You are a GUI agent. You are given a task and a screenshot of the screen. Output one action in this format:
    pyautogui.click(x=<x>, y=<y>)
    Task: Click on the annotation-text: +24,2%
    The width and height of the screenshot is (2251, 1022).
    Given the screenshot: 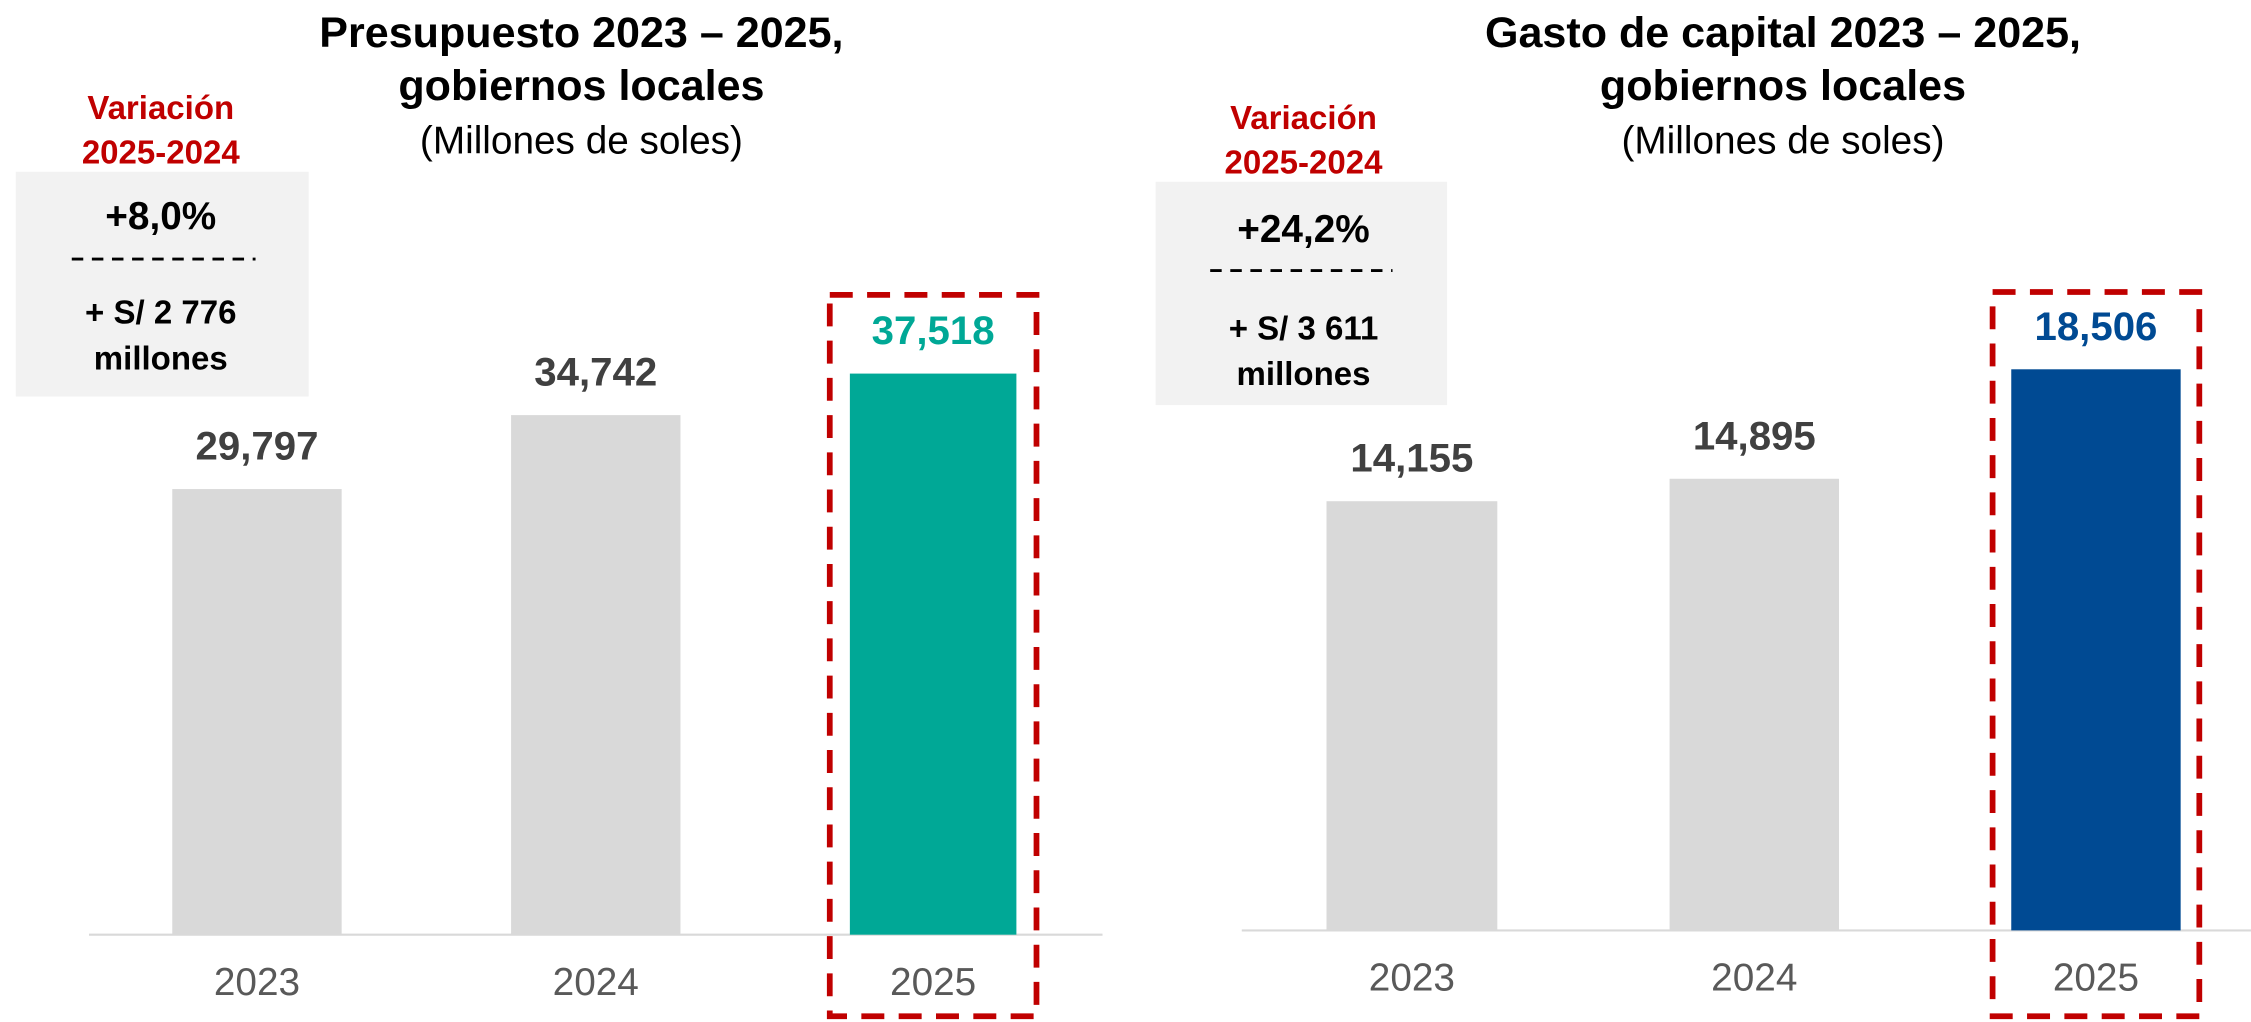 What is the action you would take?
    pyautogui.click(x=1303, y=229)
    